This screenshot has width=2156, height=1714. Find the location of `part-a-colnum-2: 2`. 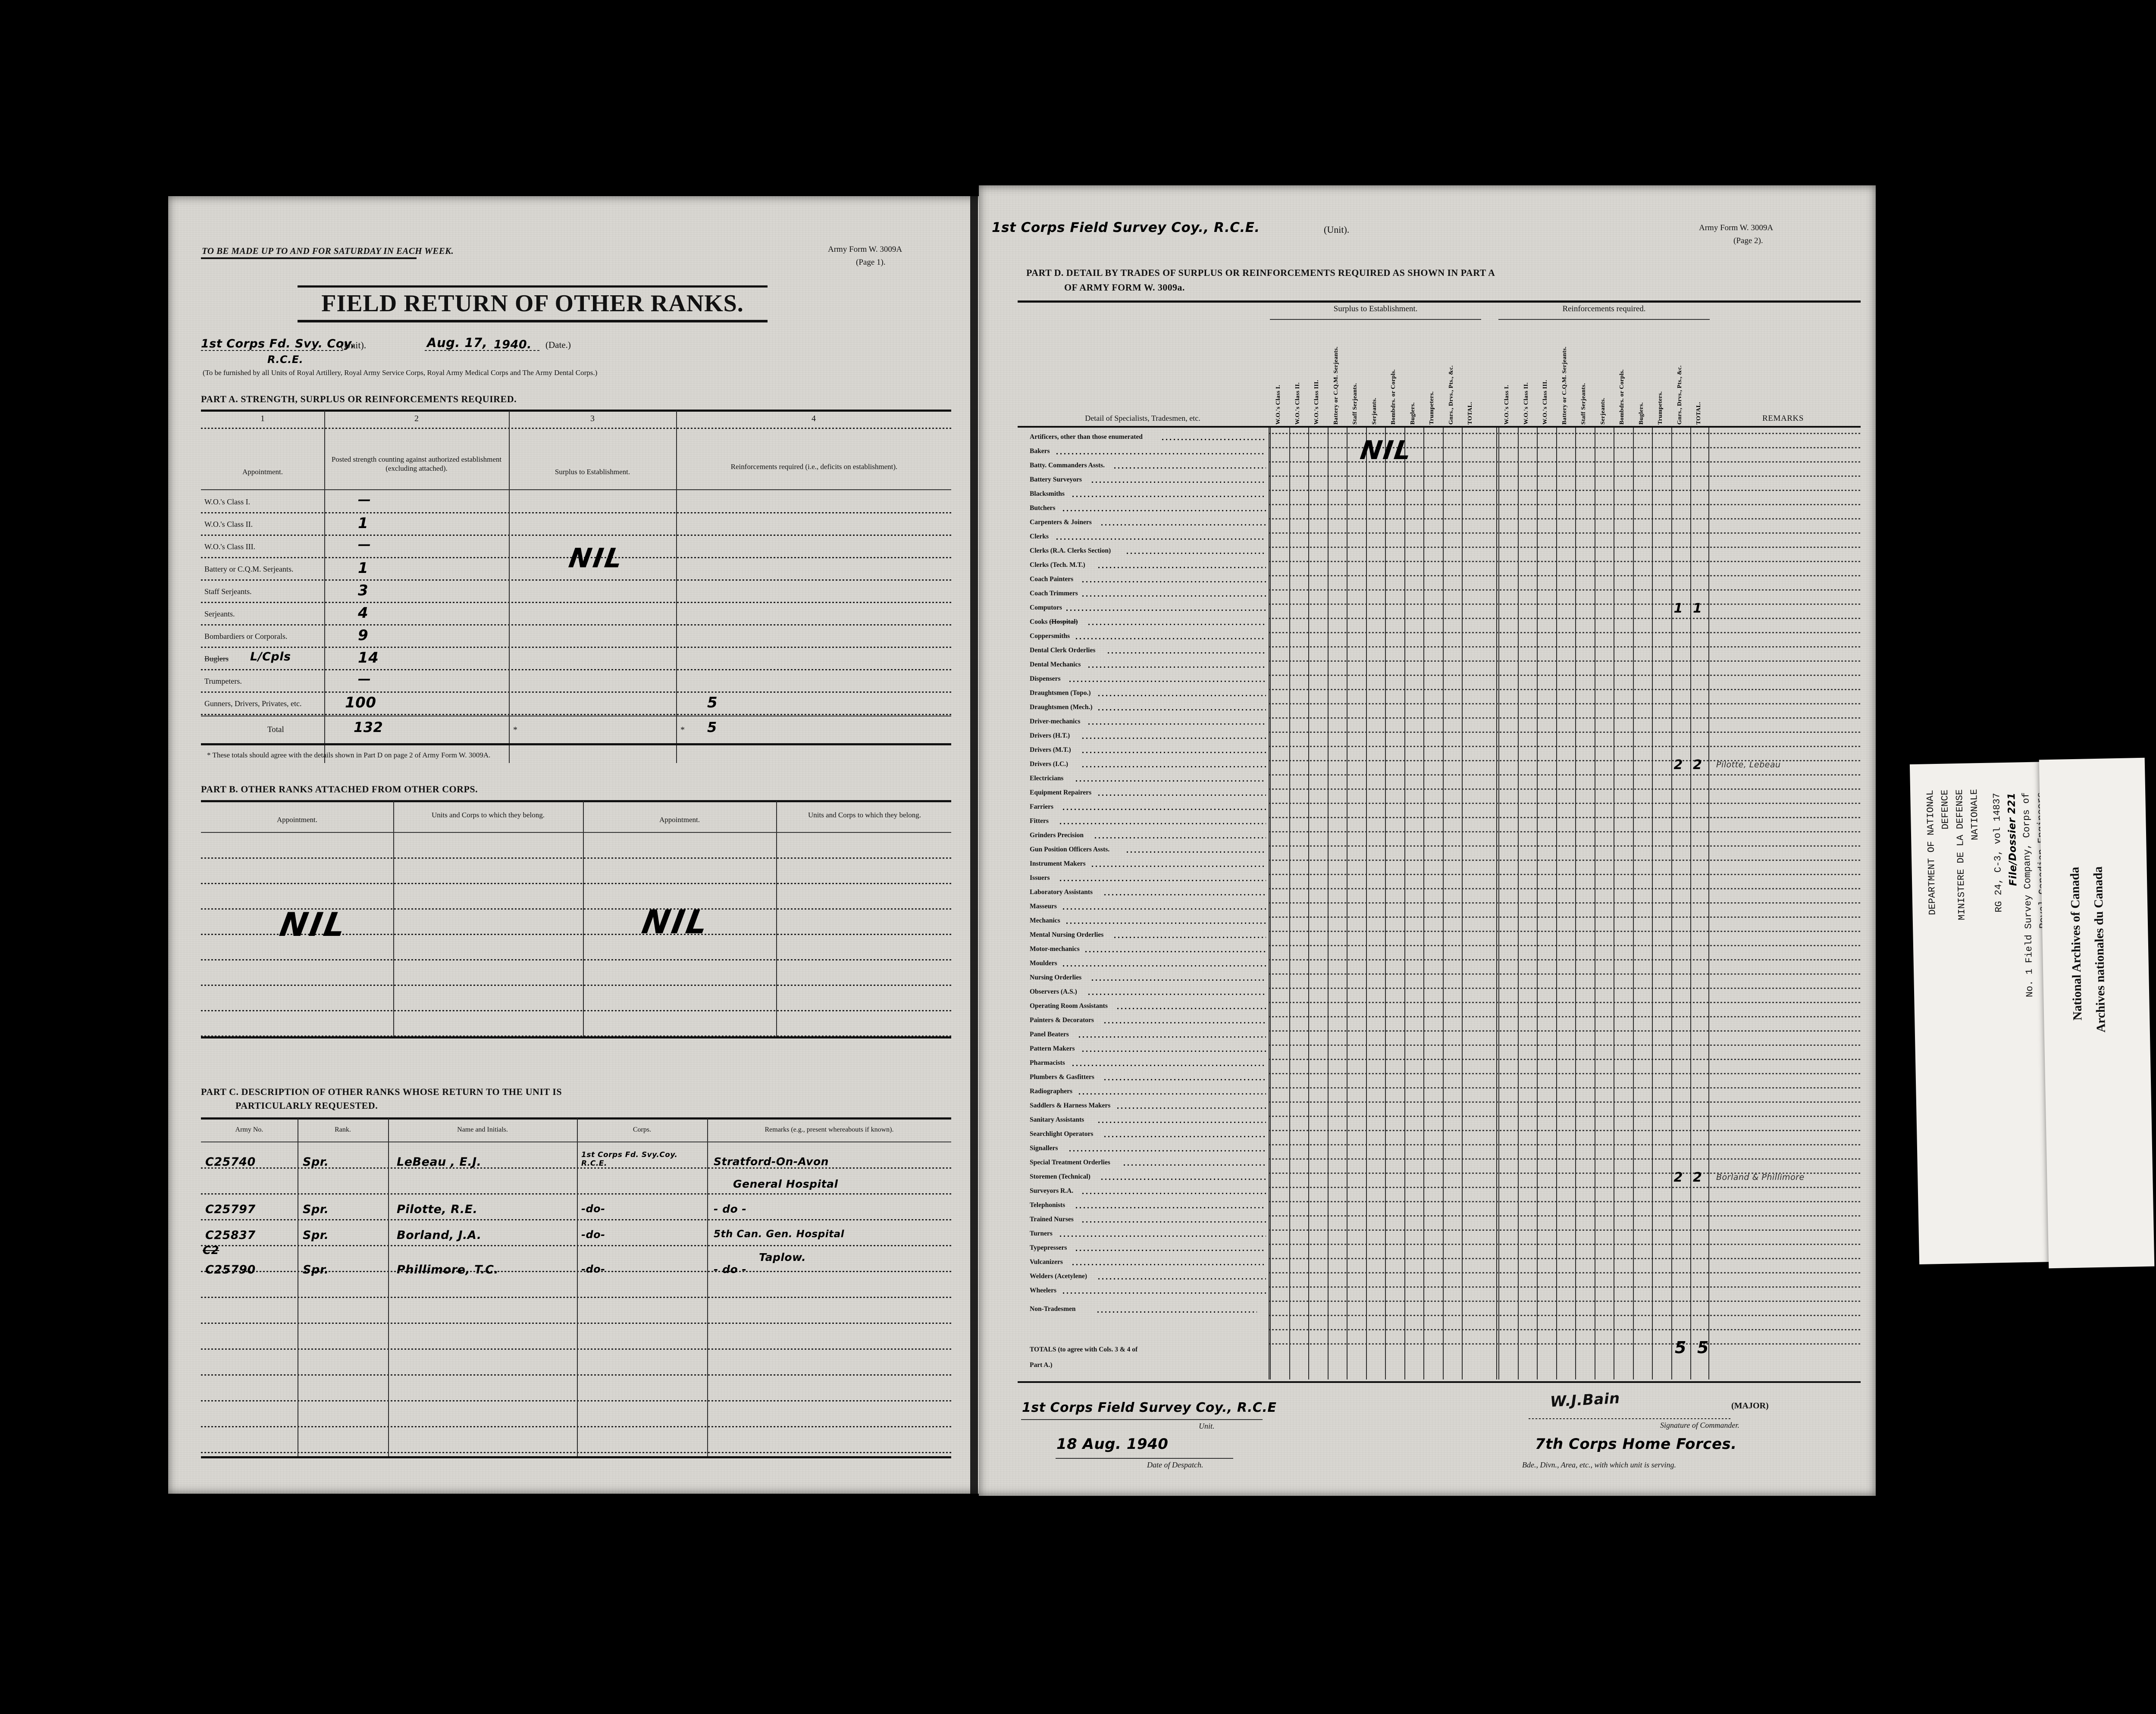

part-a-colnum-2: 2 is located at coordinates (416, 418).